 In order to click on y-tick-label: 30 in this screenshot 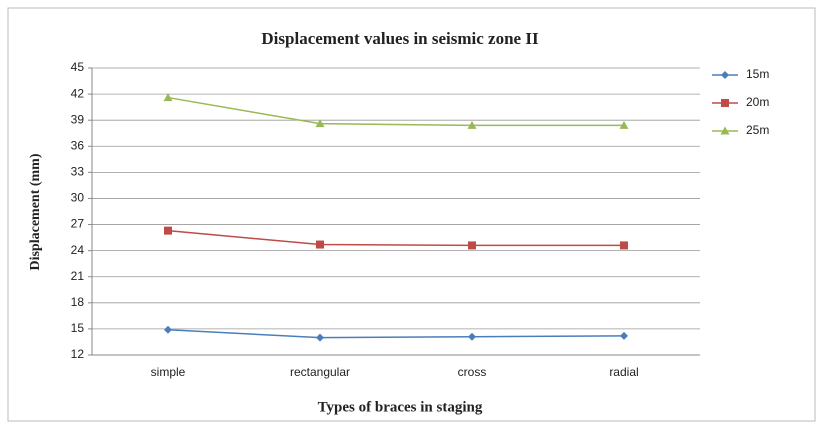, I will do `click(78, 198)`.